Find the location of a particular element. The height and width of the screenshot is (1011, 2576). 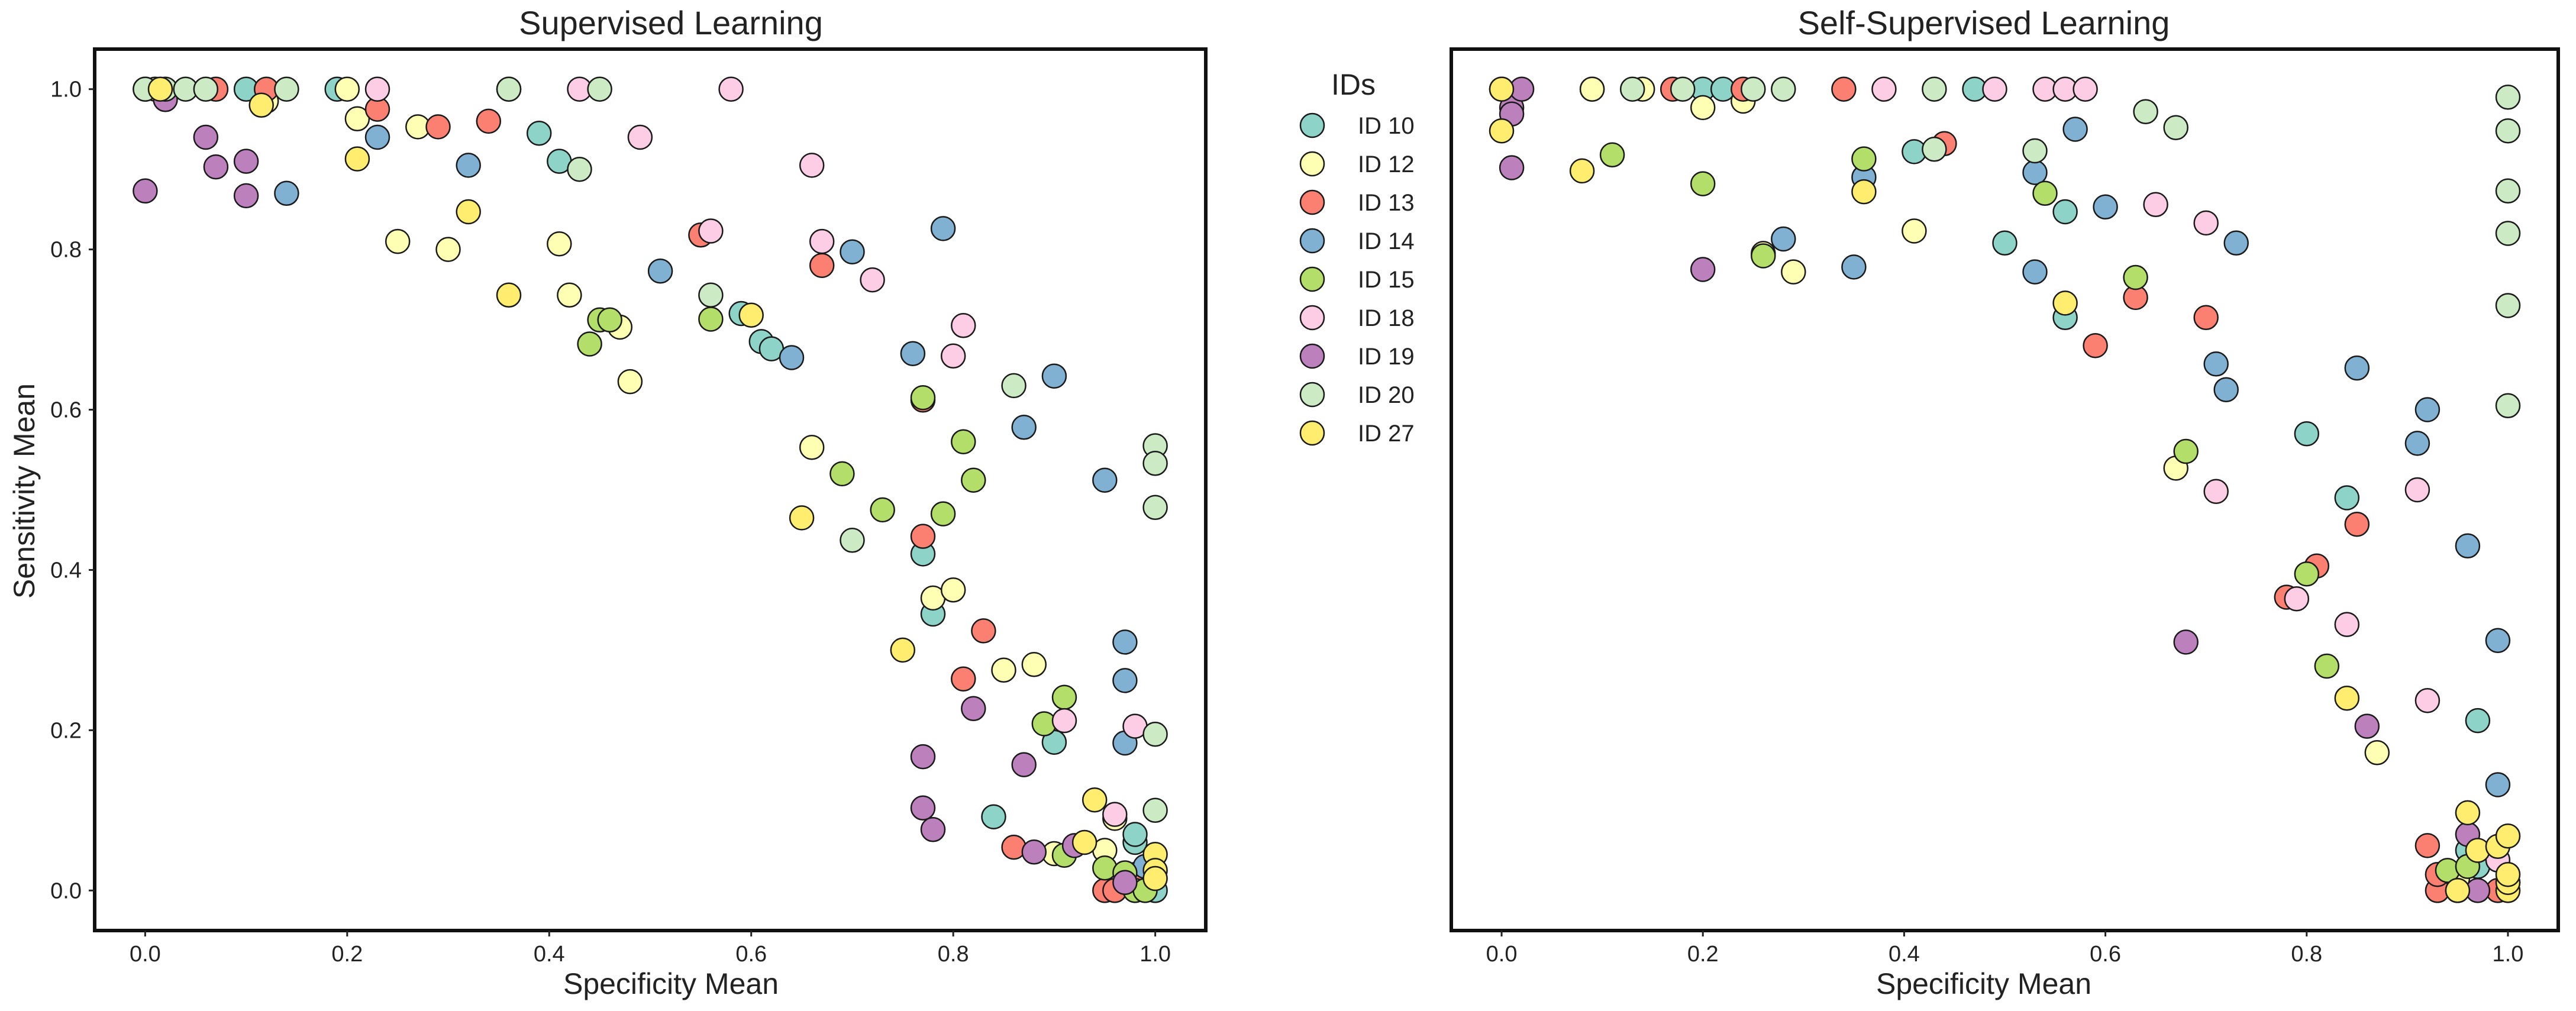

legend-label-id-19: ID 19 is located at coordinates (1386, 357).